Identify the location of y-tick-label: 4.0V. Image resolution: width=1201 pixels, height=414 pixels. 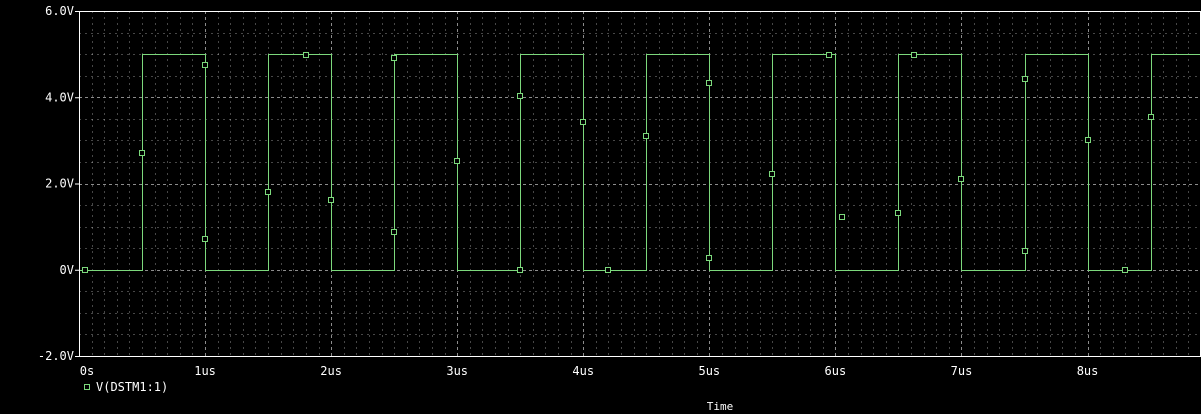
(59, 97).